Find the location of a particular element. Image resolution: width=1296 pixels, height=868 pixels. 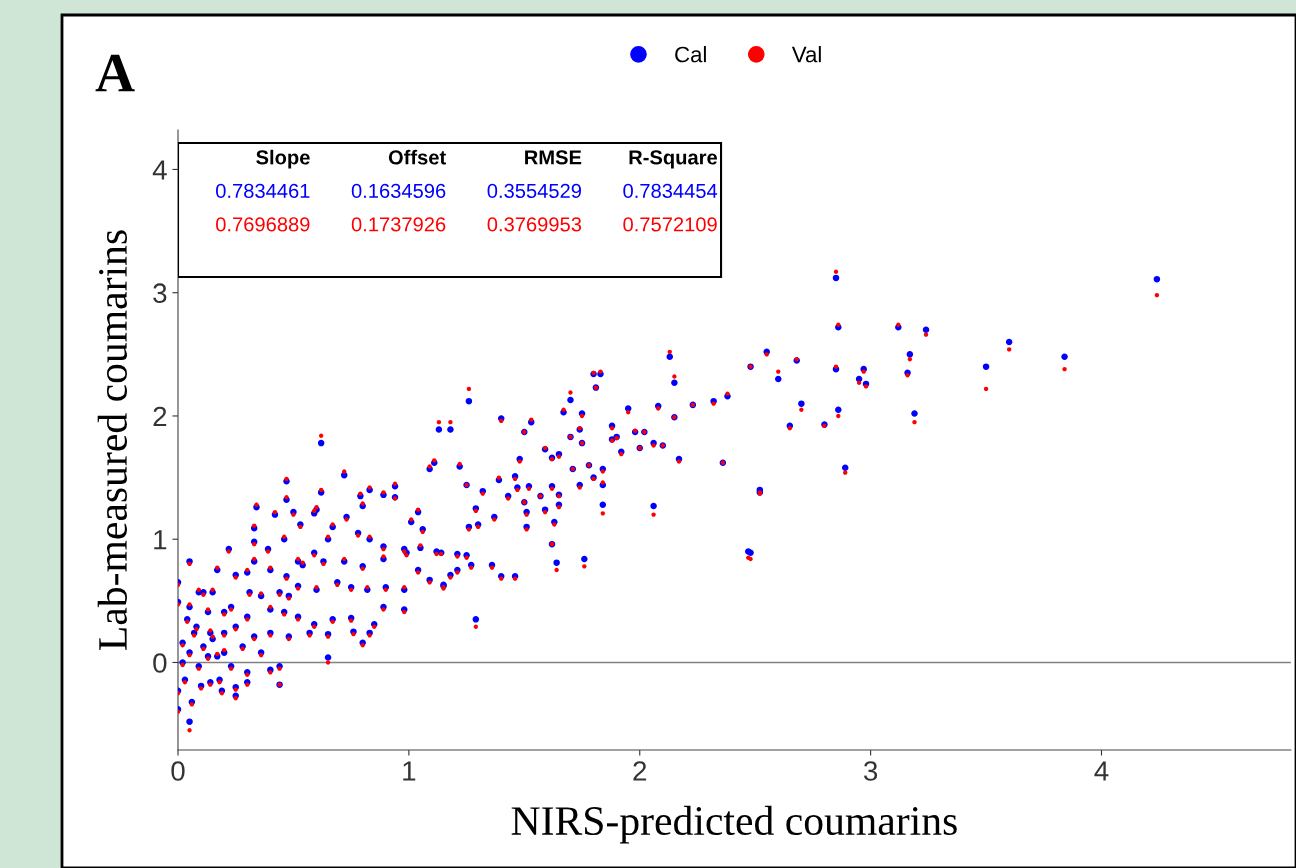

annotation: Slope is located at coordinates (283, 159).